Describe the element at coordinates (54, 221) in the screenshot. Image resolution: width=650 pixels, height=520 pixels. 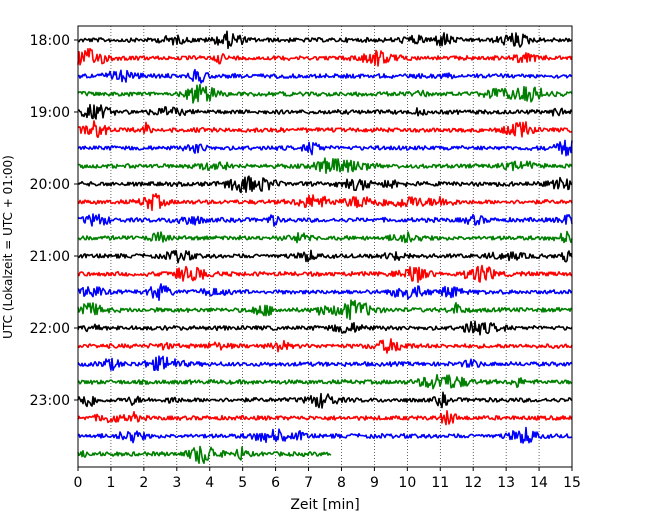
I see `y-axis-ticks: 18:00 19:00 20:00 21:00 22:00 23:00` at that location.